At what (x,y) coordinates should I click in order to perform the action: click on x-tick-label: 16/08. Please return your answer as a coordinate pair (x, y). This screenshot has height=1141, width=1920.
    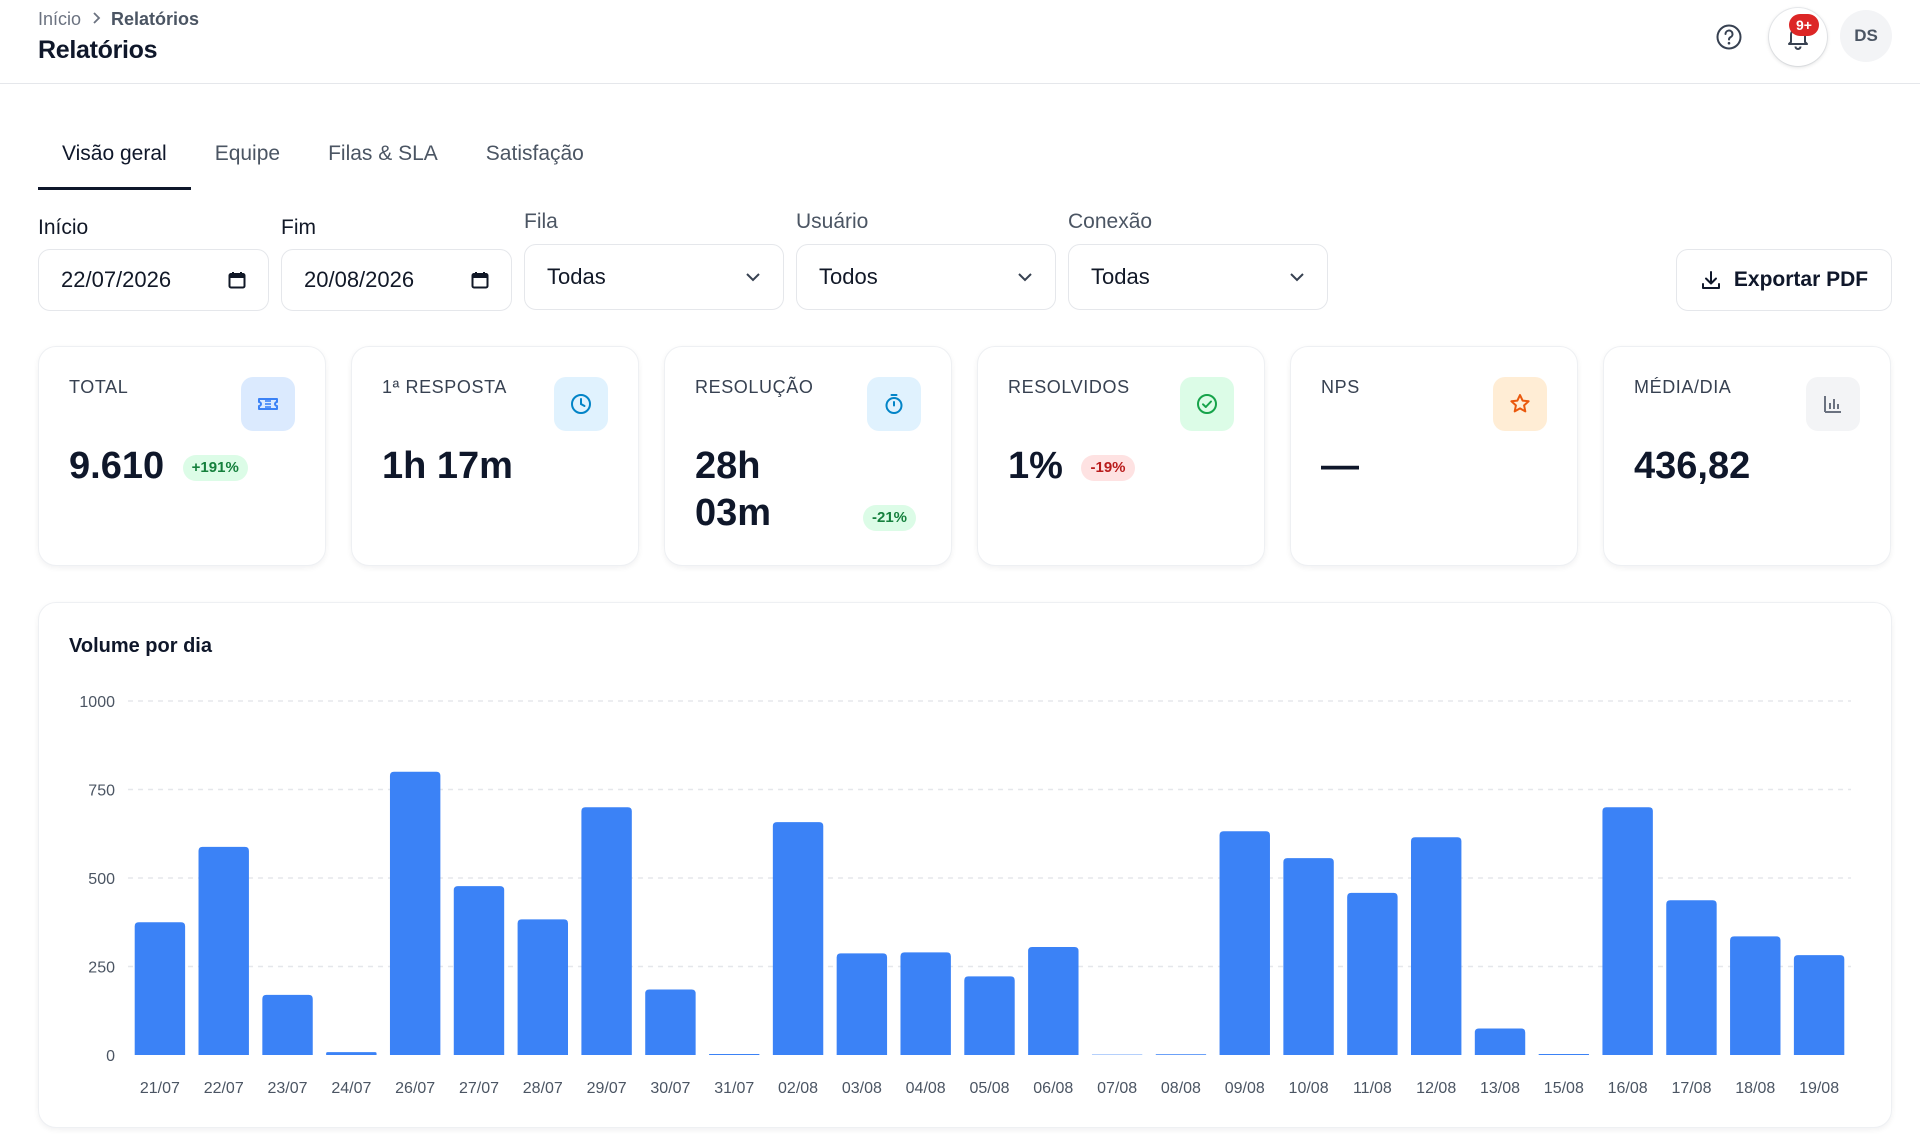
    Looking at the image, I should click on (1628, 1088).